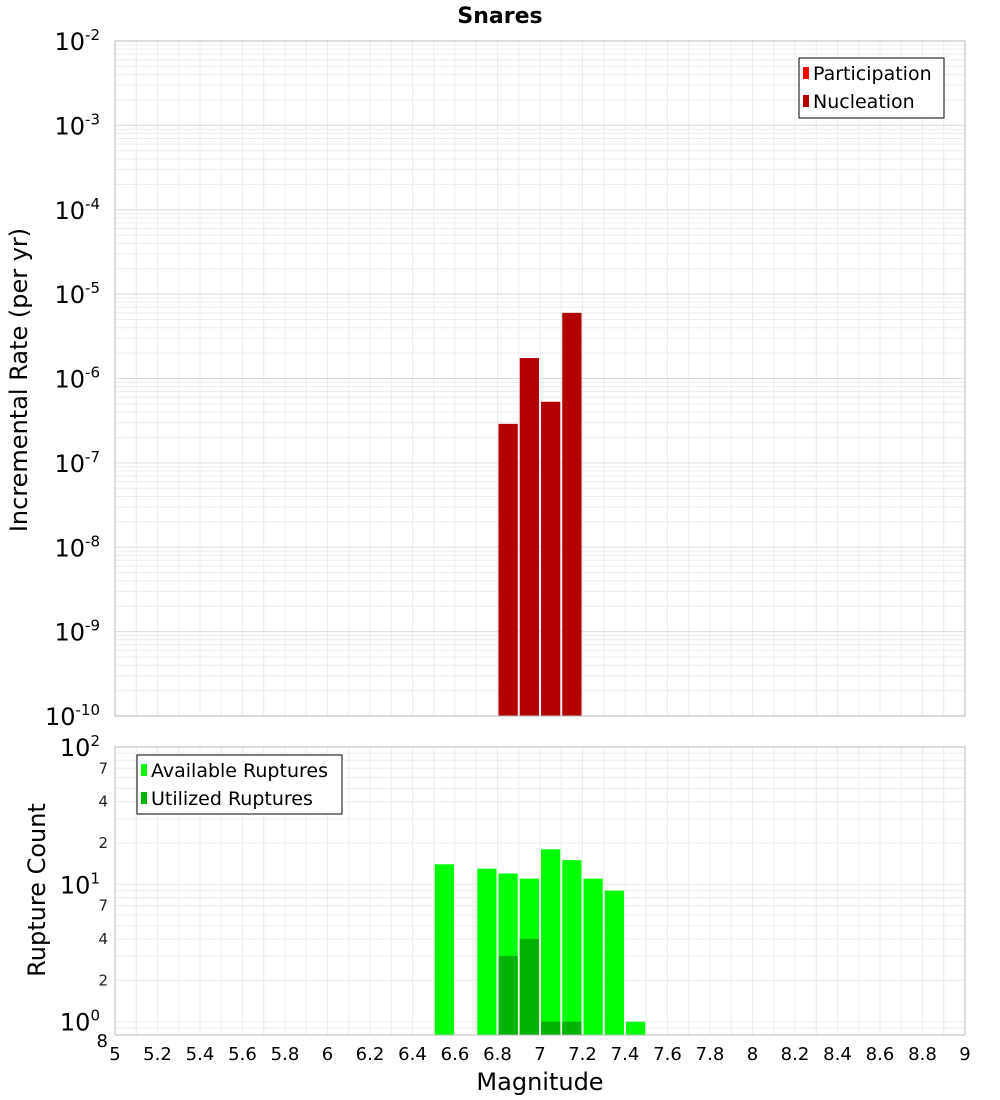 This screenshot has height=1100, width=1000. Describe the element at coordinates (872, 74) in the screenshot. I see `legend-label: Participation` at that location.